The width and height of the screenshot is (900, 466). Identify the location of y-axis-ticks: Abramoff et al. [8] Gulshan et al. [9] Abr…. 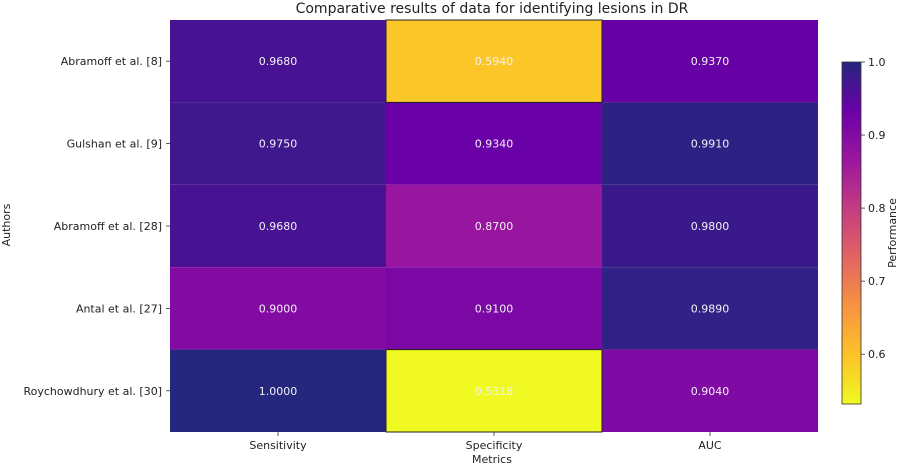
(96, 226).